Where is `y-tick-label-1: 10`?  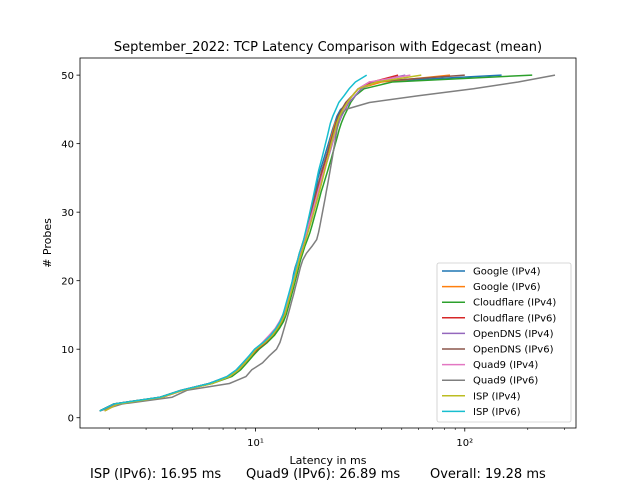 y-tick-label-1: 10 is located at coordinates (67, 350).